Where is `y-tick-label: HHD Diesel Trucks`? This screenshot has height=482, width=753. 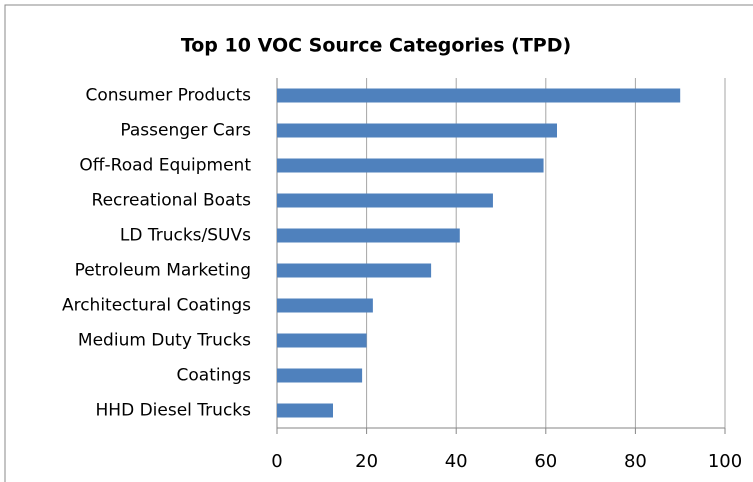
y-tick-label: HHD Diesel Trucks is located at coordinates (174, 411).